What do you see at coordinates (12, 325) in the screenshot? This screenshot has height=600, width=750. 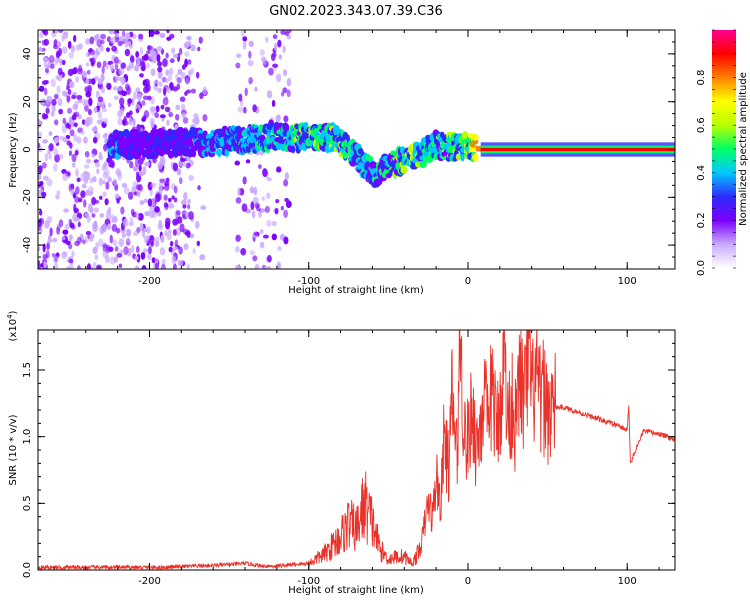 I see `snr-y-multiplier: (x104)` at bounding box center [12, 325].